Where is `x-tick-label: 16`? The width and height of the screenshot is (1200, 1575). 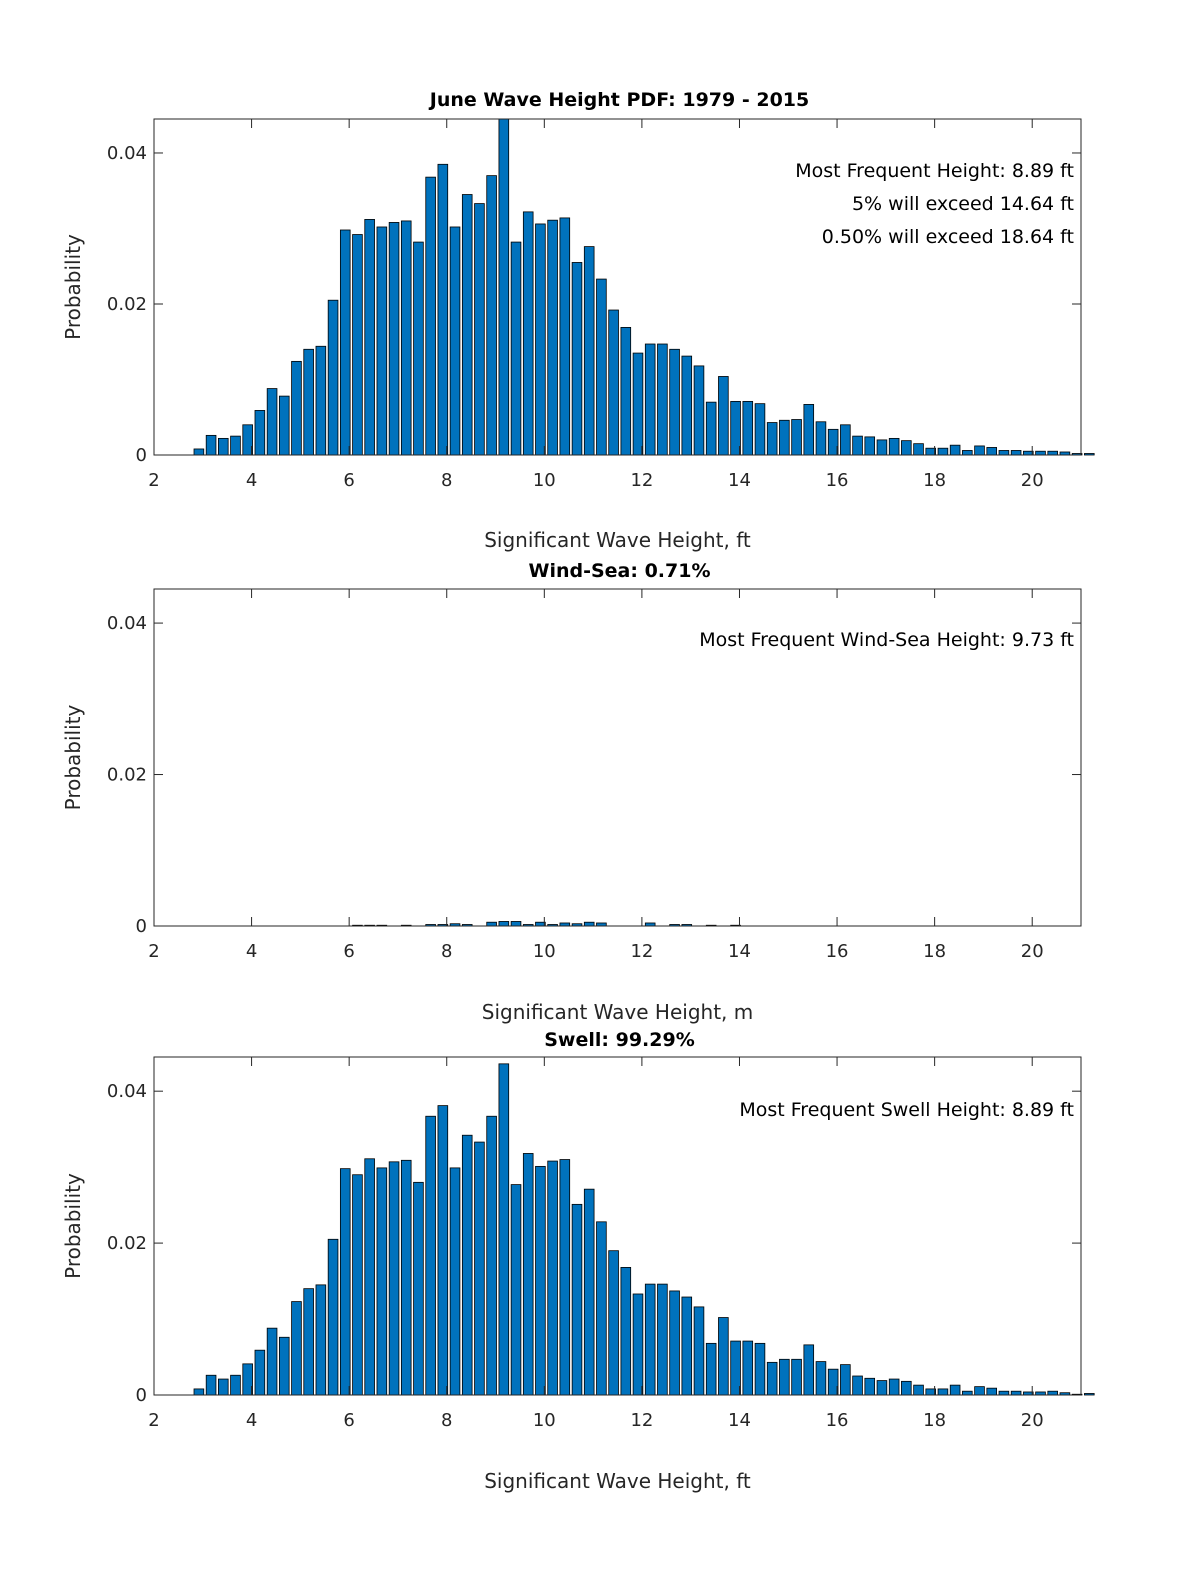
x-tick-label: 16 is located at coordinates (837, 951).